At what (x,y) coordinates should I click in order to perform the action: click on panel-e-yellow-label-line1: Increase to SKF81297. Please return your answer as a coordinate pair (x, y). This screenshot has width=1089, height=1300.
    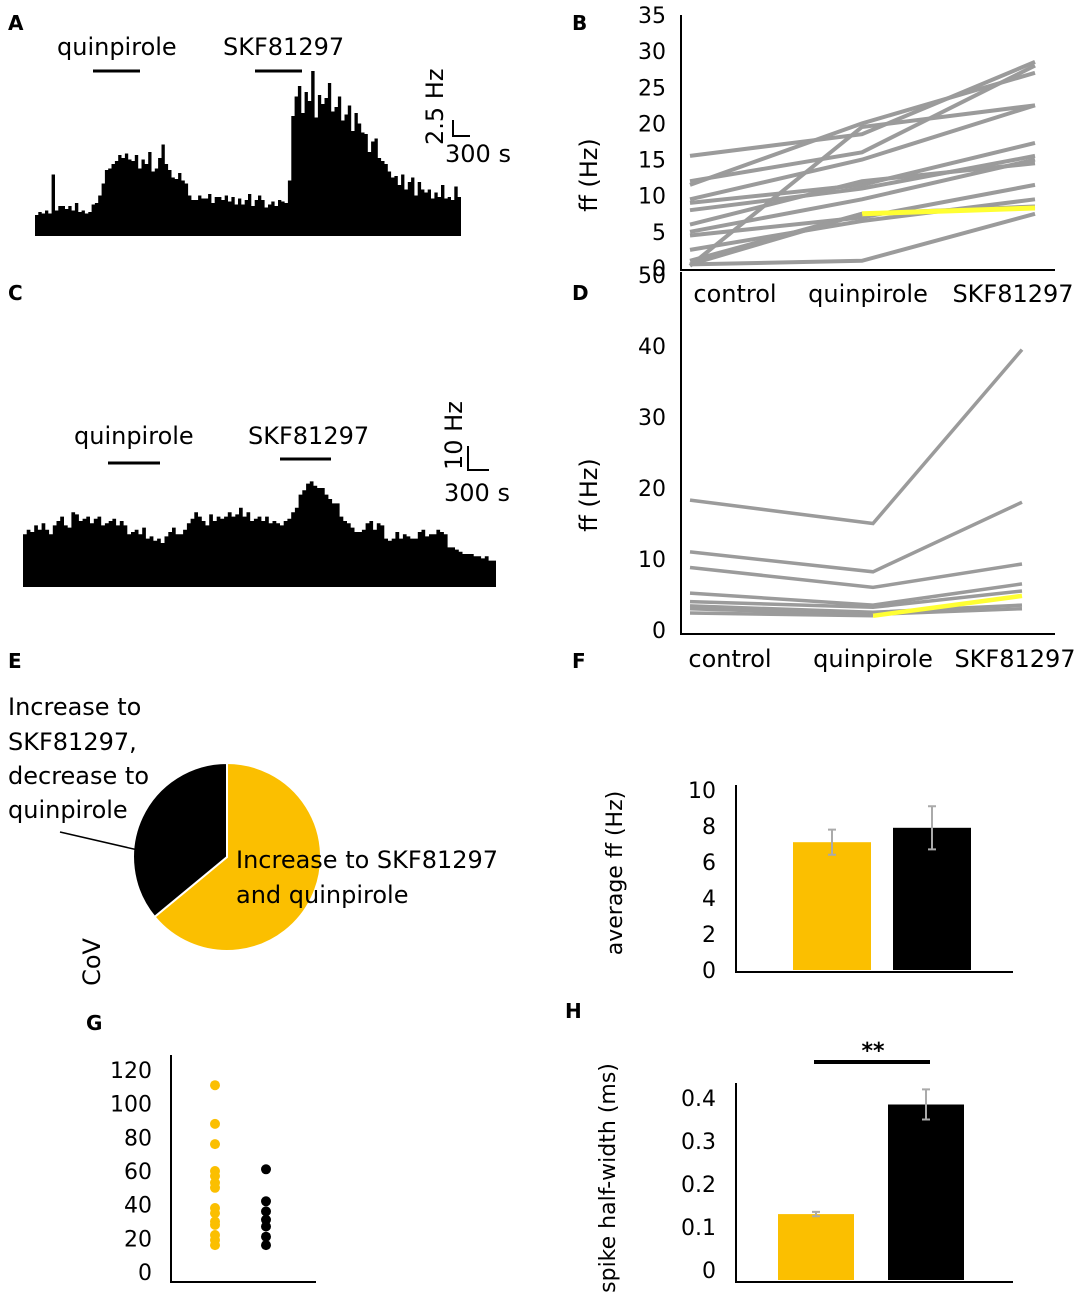
    Looking at the image, I should click on (367, 860).